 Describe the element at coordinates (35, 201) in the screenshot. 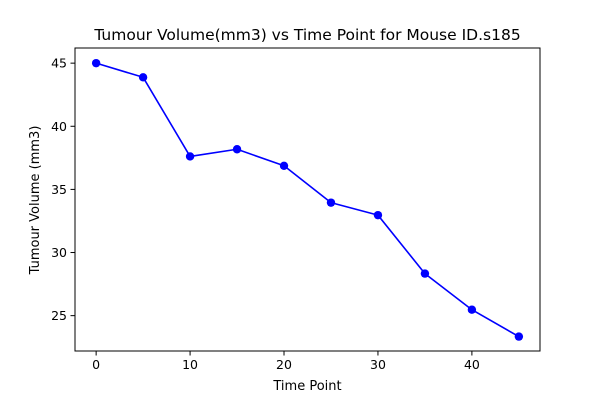

I see `y-axis-label: Tumour Volume (mm3)` at that location.